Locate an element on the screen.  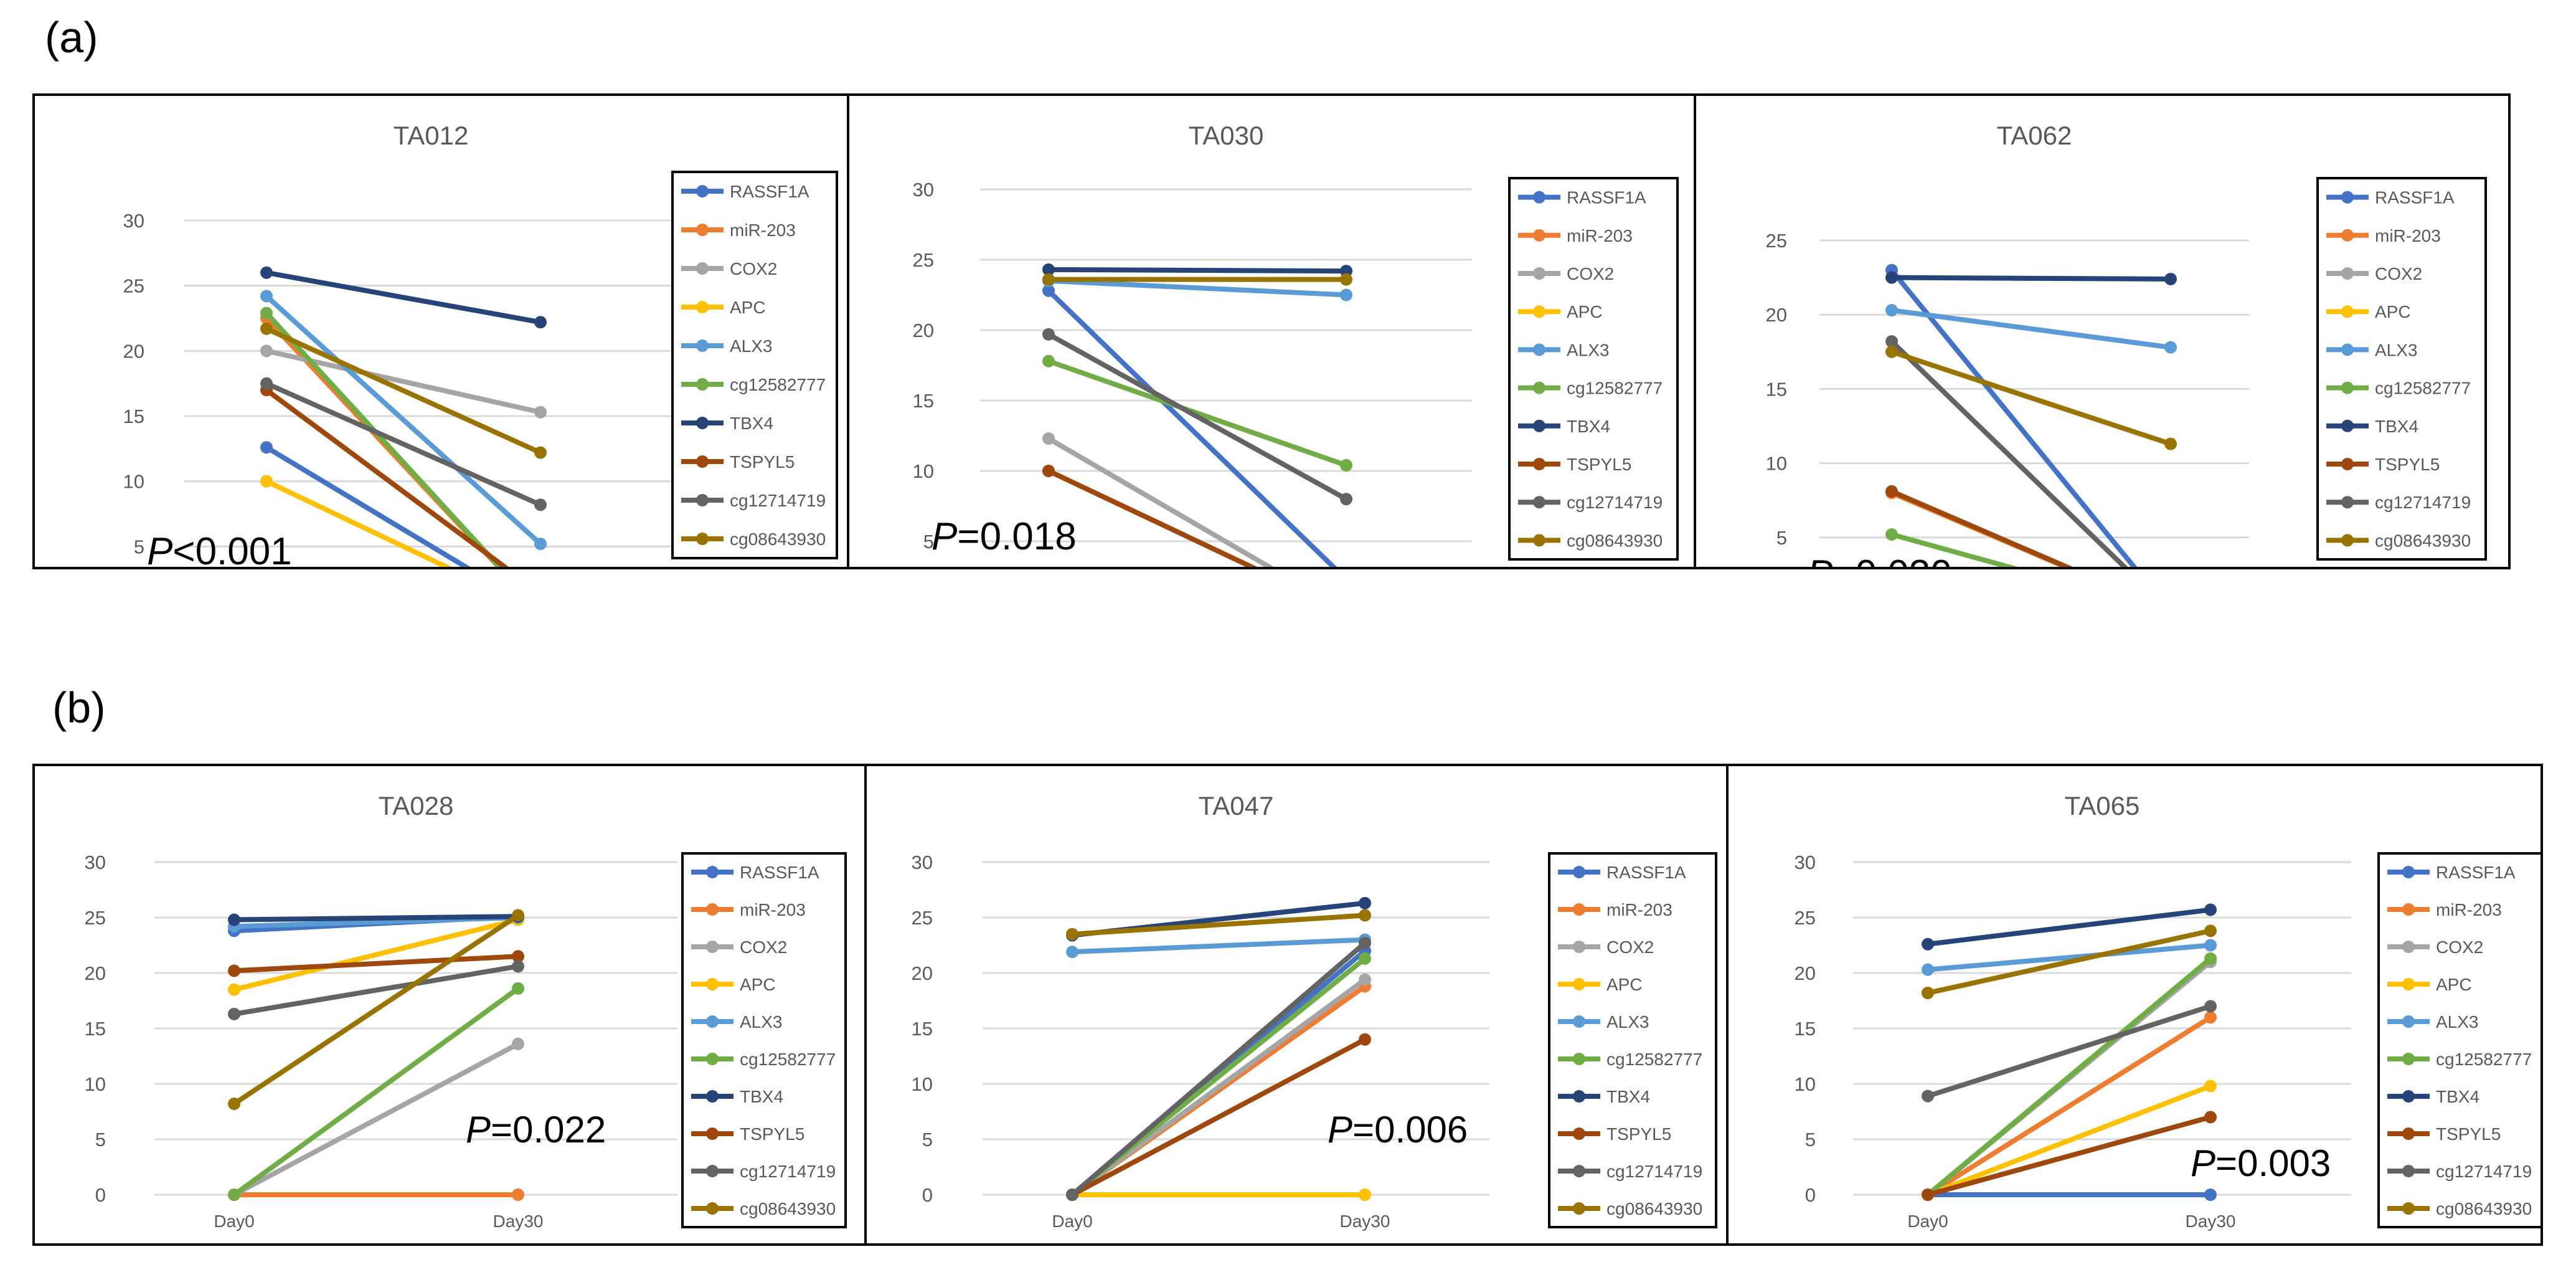
legend-label: APC is located at coordinates (758, 984).